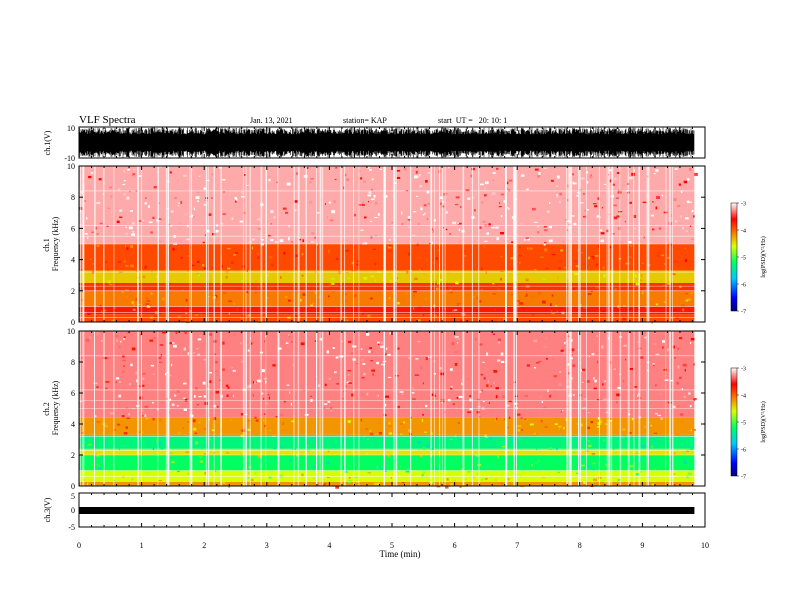 The image size is (792, 612). Describe the element at coordinates (46, 409) in the screenshot. I see `ch2-ylabel-line1: ch.2` at that location.